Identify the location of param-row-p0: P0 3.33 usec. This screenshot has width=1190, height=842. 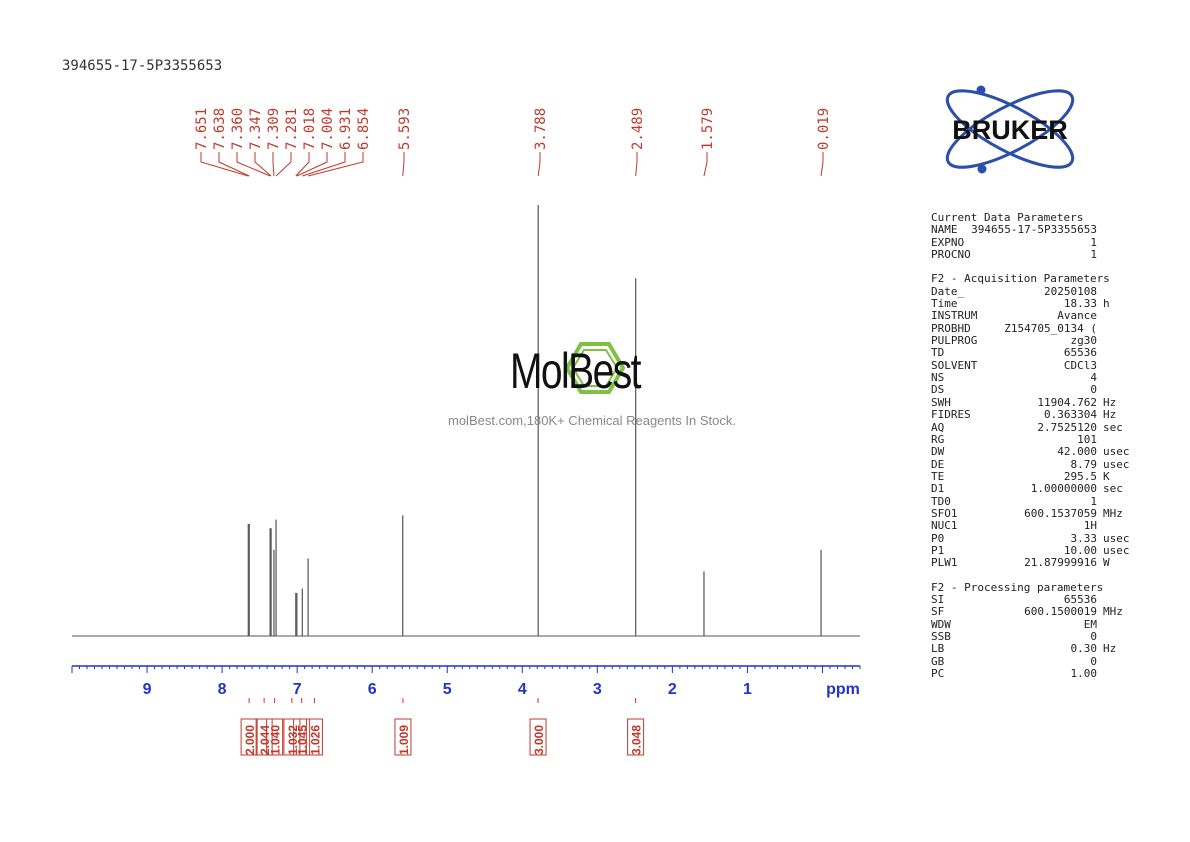
(1035, 538).